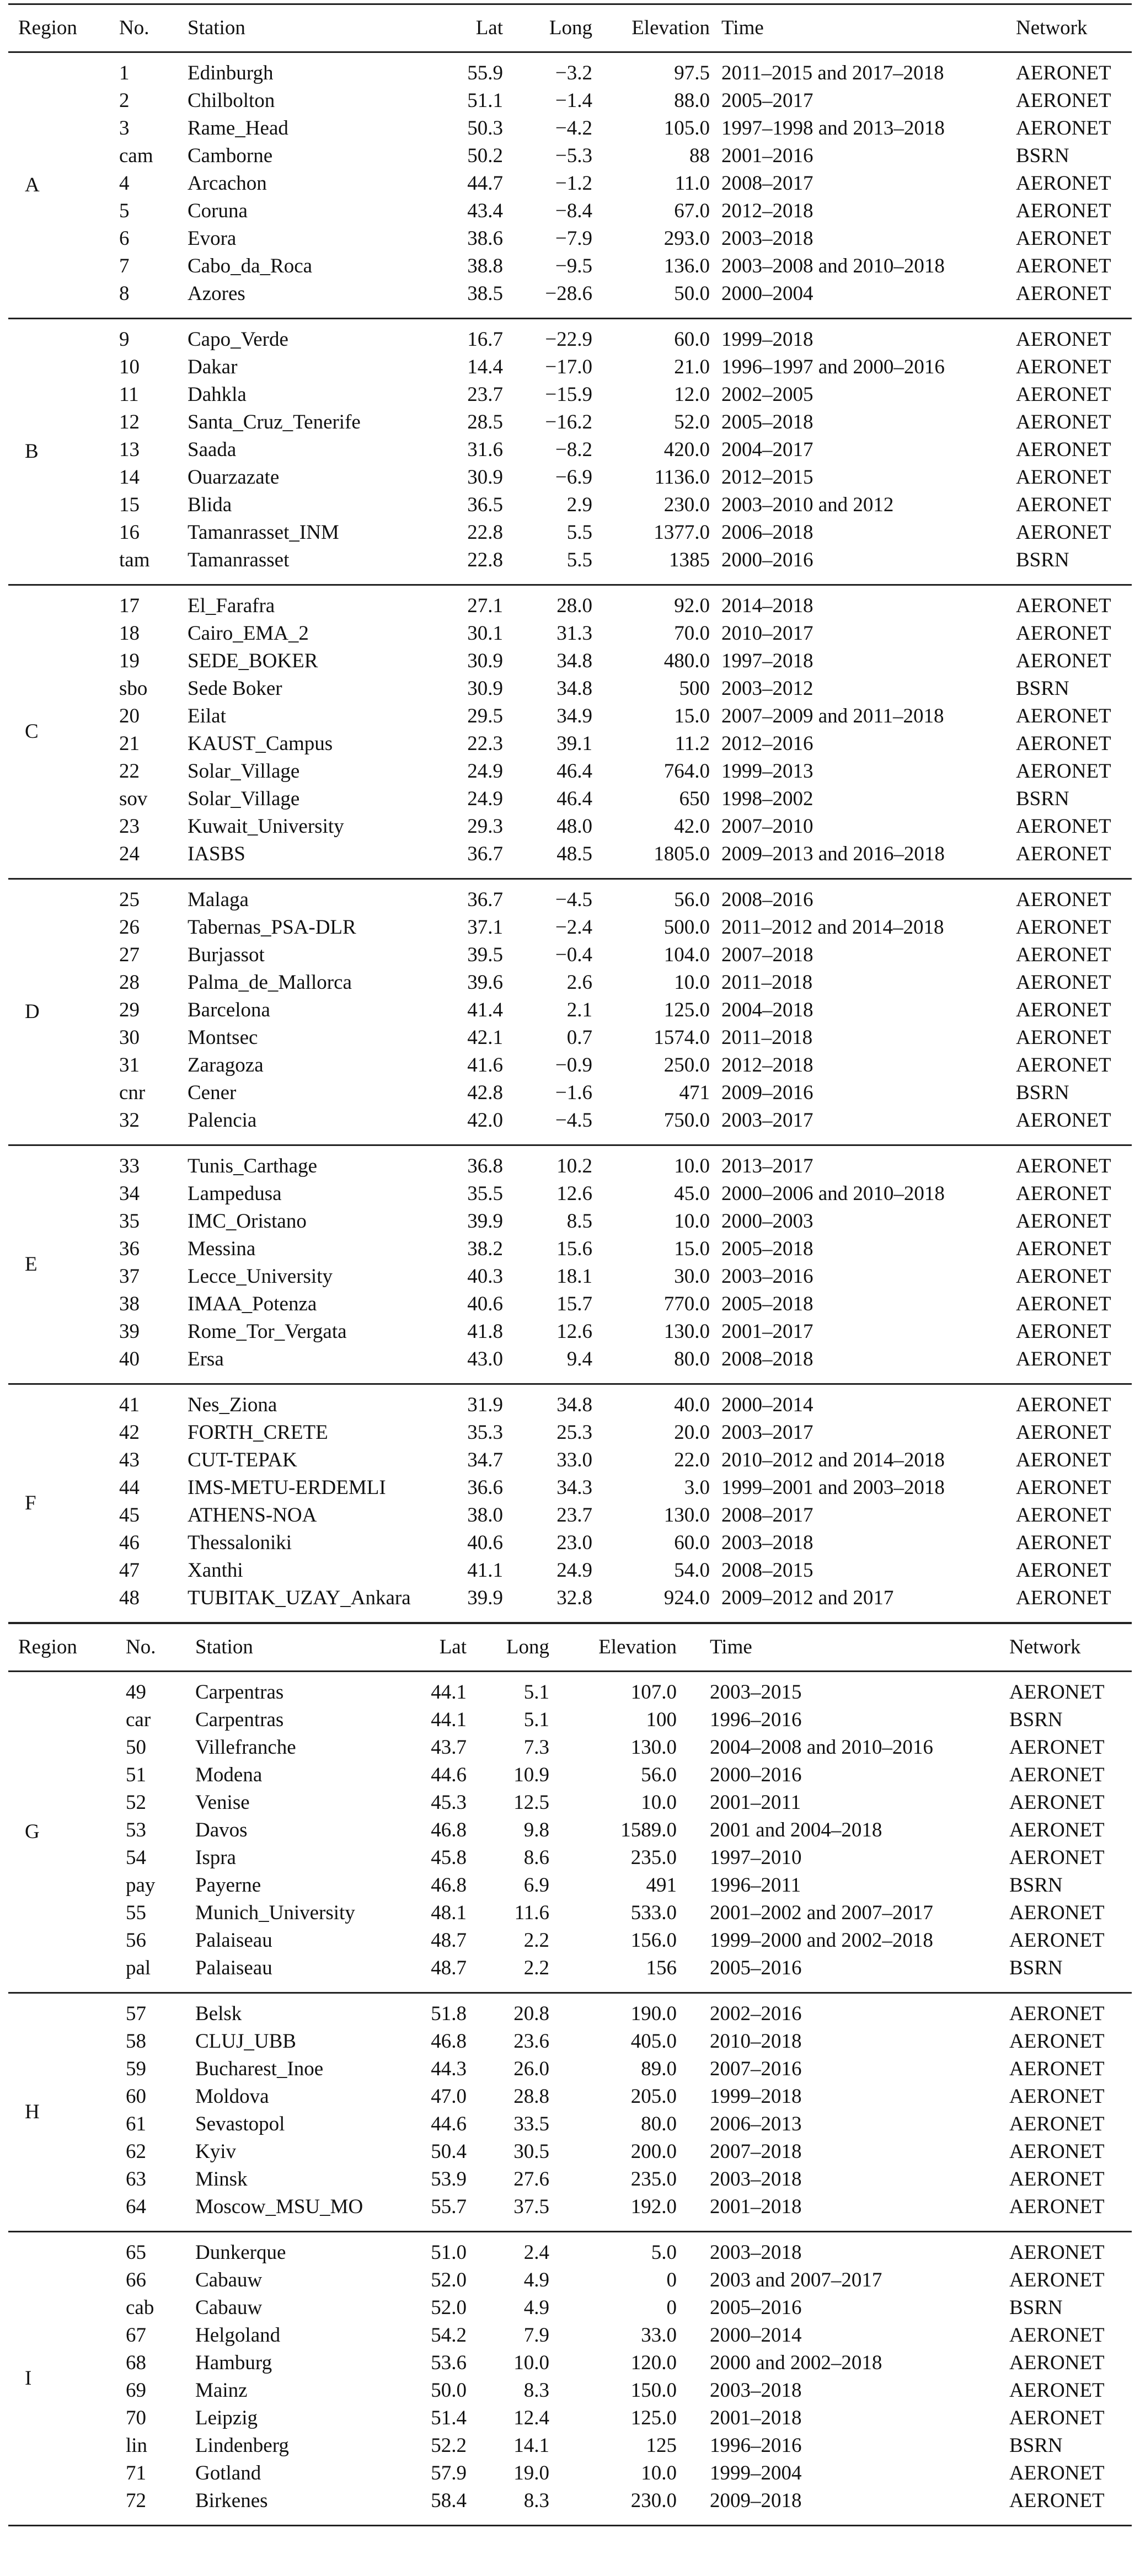 The height and width of the screenshot is (2576, 1140). I want to click on table-row: cab Cabauw 52.0 4.9 0 2005–2016 BSRN, so click(570, 2308).